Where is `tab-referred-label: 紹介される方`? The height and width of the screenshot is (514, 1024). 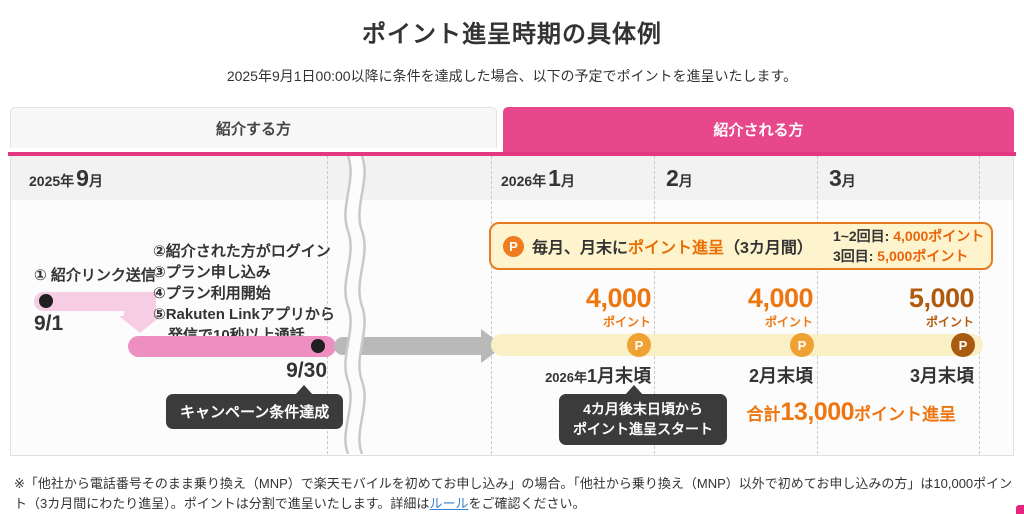 tab-referred-label: 紹介される方 is located at coordinates (758, 130).